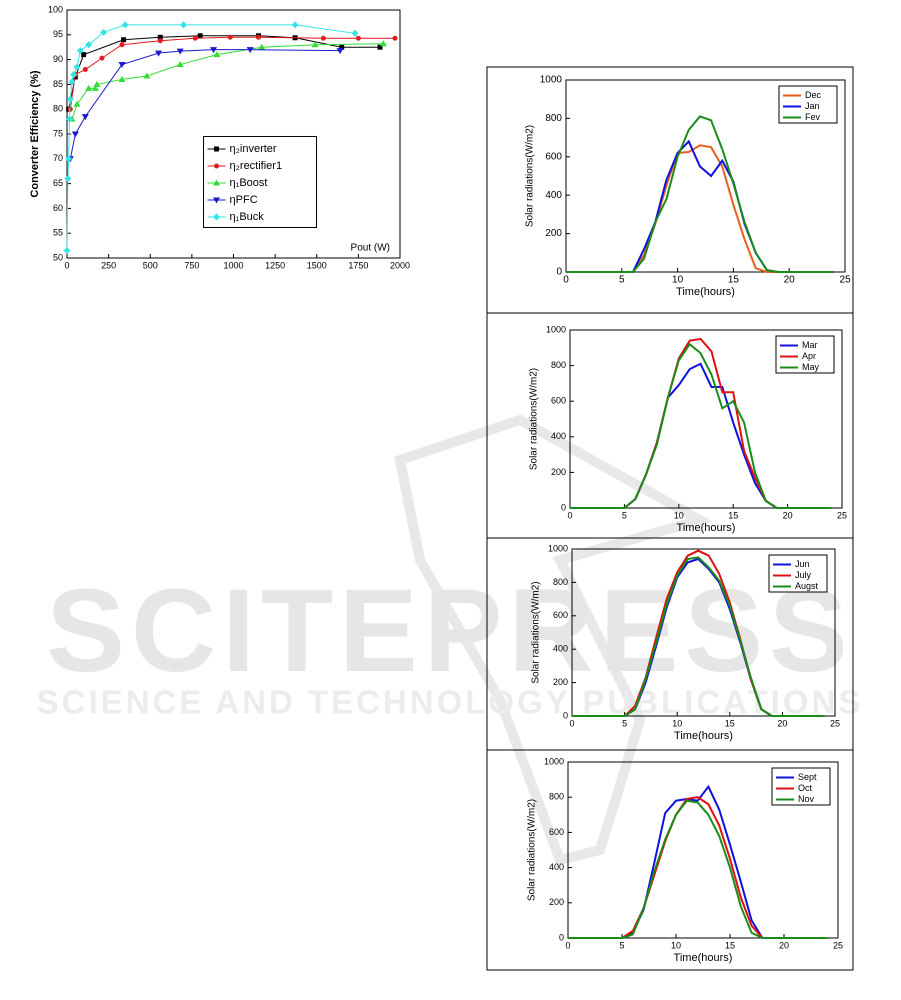  I want to click on watermark-subtitle: SCIENCE AND TECHNOLOGY PUBLICATIONS, so click(450, 702).